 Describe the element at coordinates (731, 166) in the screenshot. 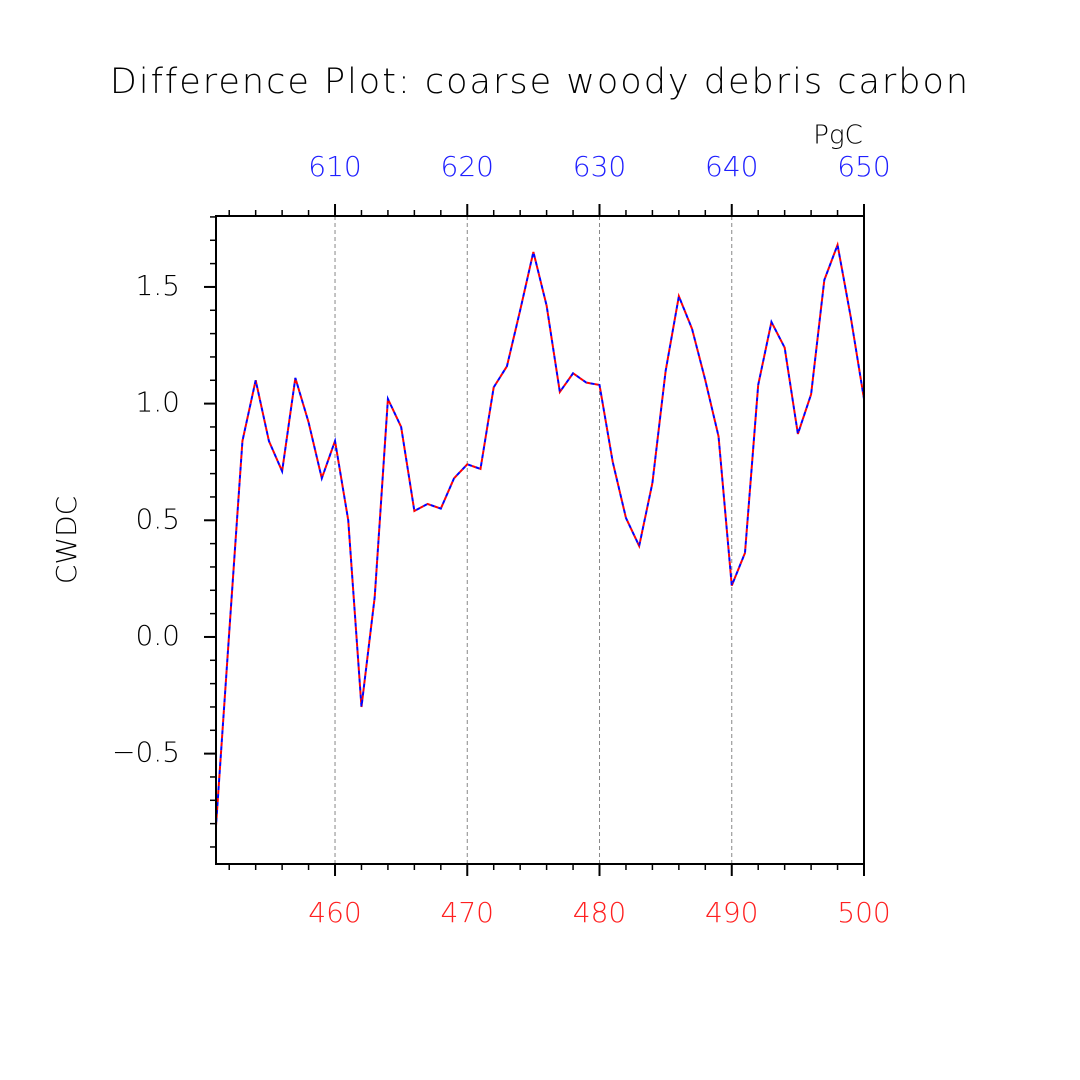

I see `x2-tick-label: 640` at that location.